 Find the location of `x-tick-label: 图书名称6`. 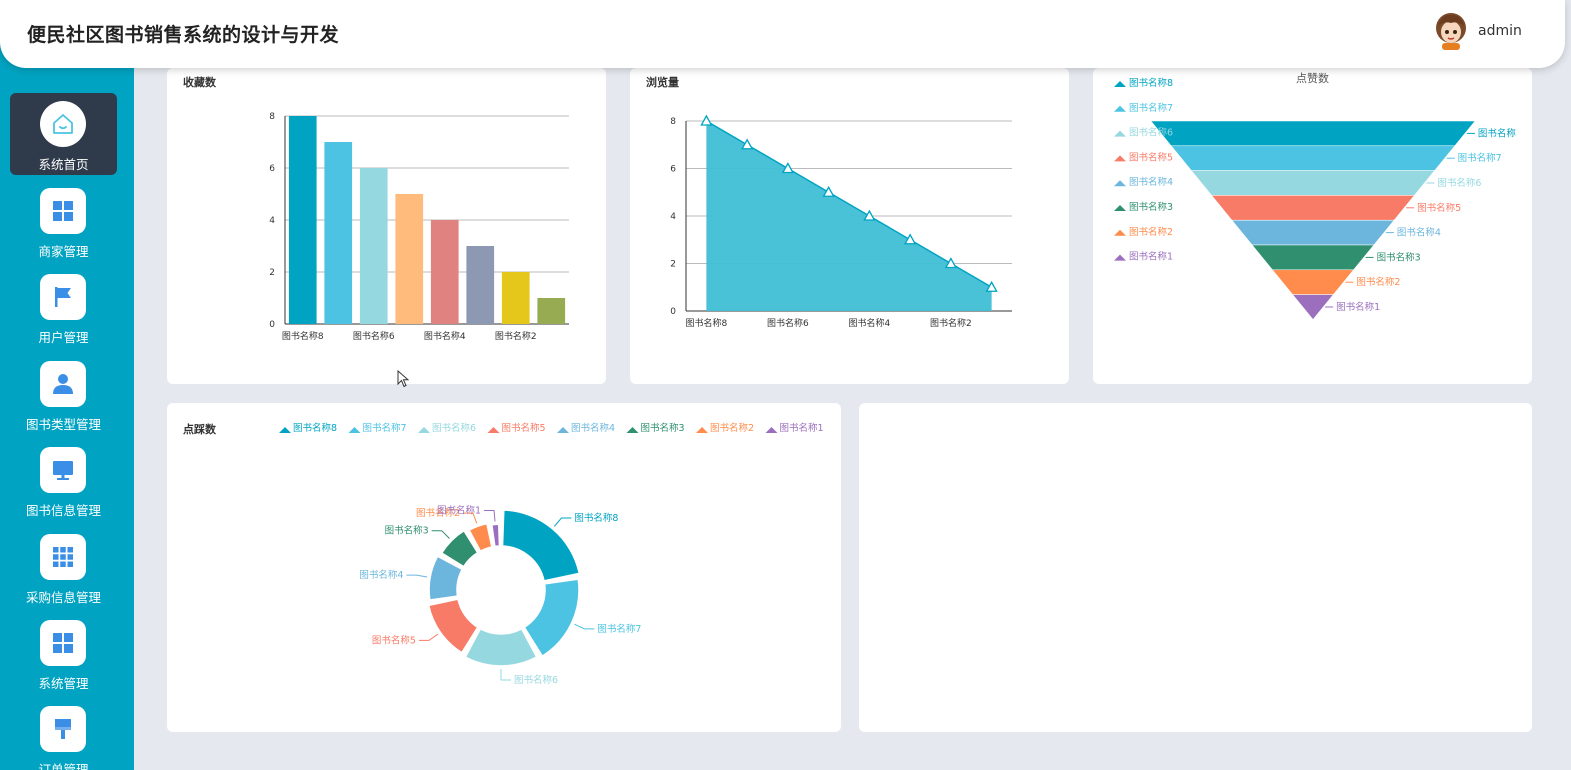

x-tick-label: 图书名称6 is located at coordinates (374, 336).